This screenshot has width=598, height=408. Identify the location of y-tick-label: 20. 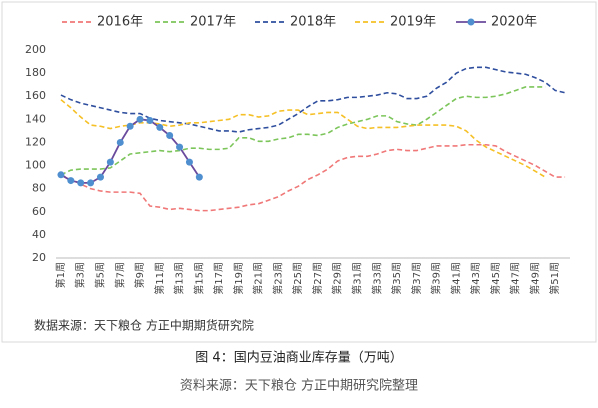
(39, 257).